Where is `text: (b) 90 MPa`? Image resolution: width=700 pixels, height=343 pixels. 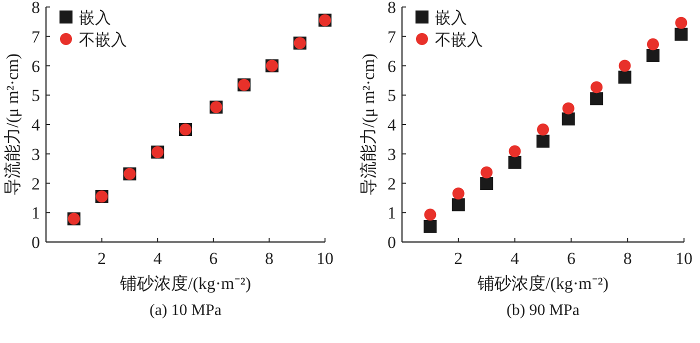 text: (b) 90 MPa is located at coordinates (543, 310).